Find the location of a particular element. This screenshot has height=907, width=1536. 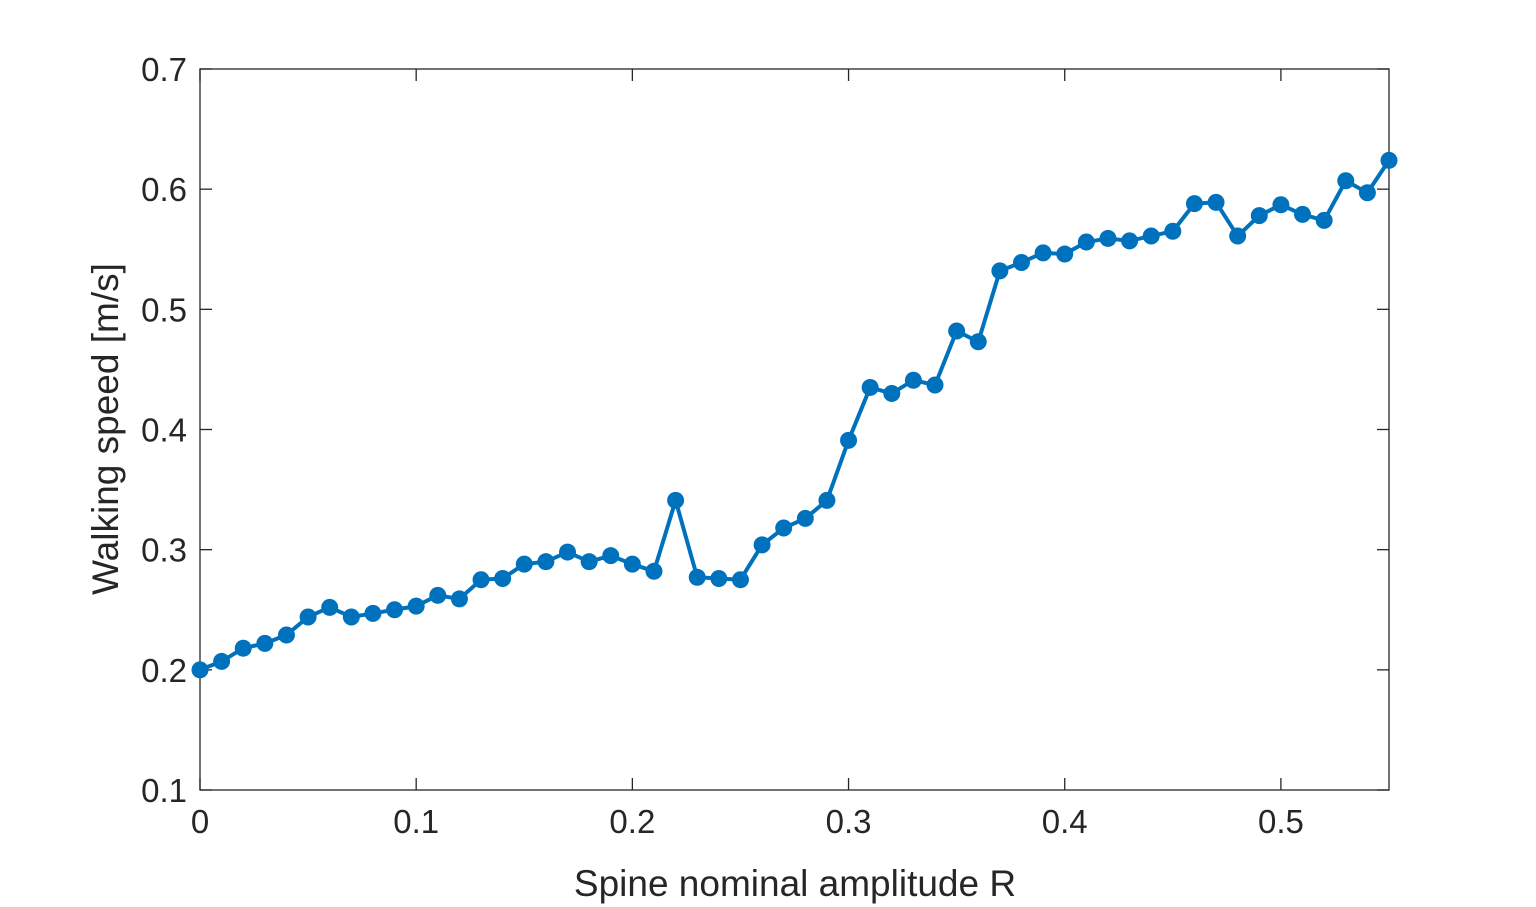

y-tick-label: 0.4 is located at coordinates (164, 430).